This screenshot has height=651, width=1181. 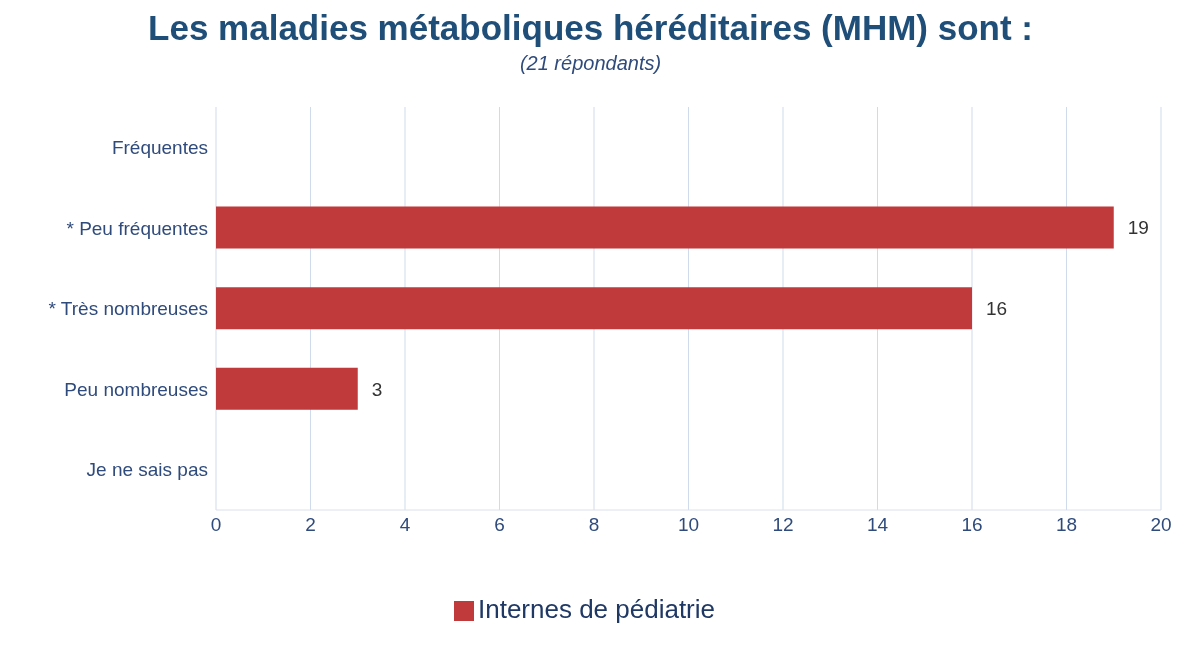 I want to click on x-tick-label: 4, so click(x=405, y=525).